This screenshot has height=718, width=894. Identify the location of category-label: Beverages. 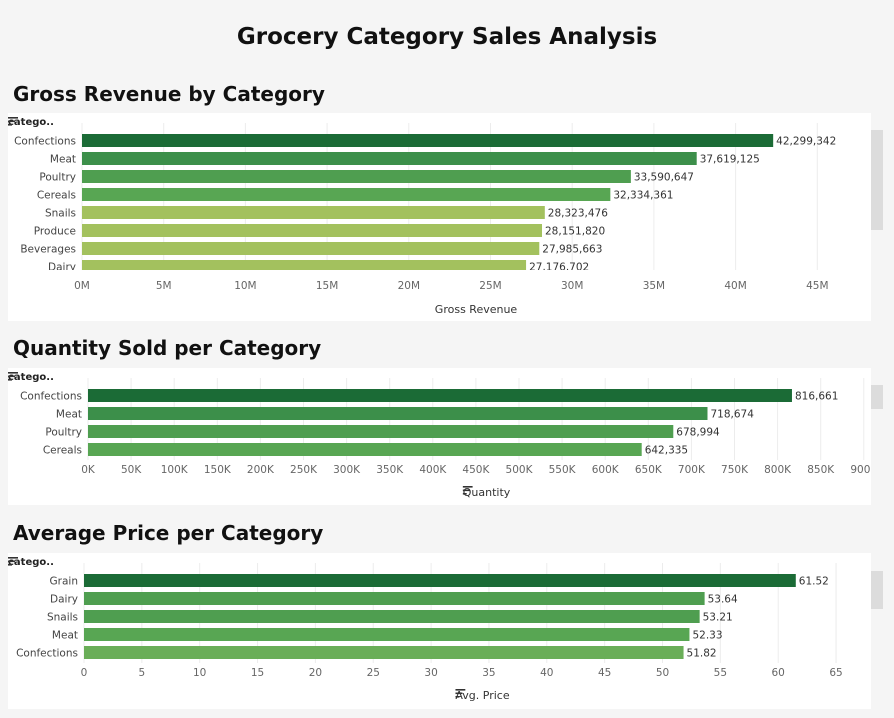
(48, 250).